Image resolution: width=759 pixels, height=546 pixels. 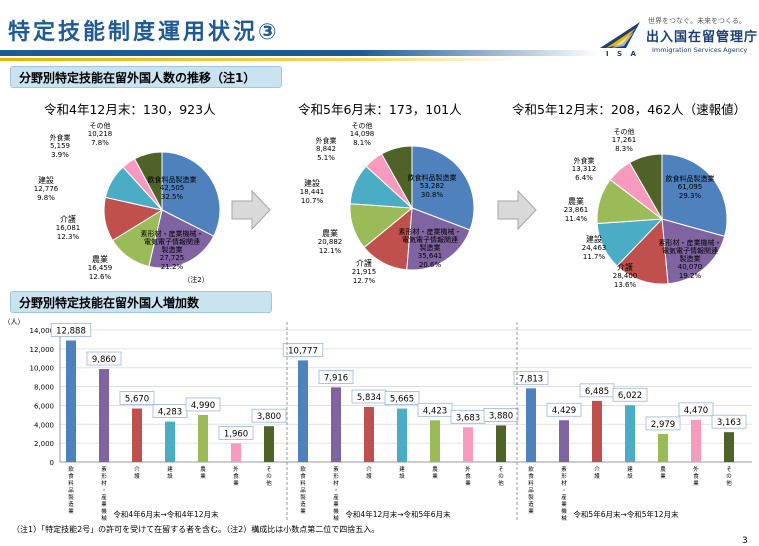 What do you see at coordinates (71, 331) in the screenshot?
I see `data-label: 12,888` at bounding box center [71, 331].